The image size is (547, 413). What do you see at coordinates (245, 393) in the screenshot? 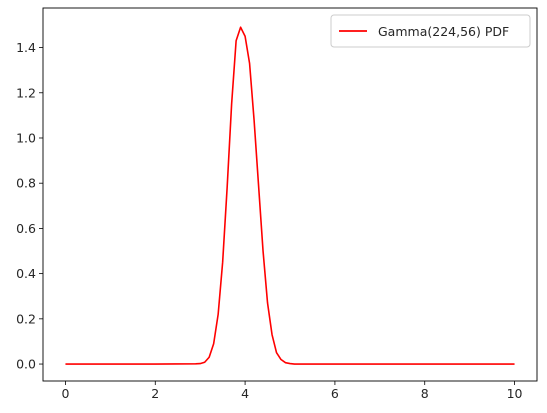
I see `x-tick-label: 4` at bounding box center [245, 393].